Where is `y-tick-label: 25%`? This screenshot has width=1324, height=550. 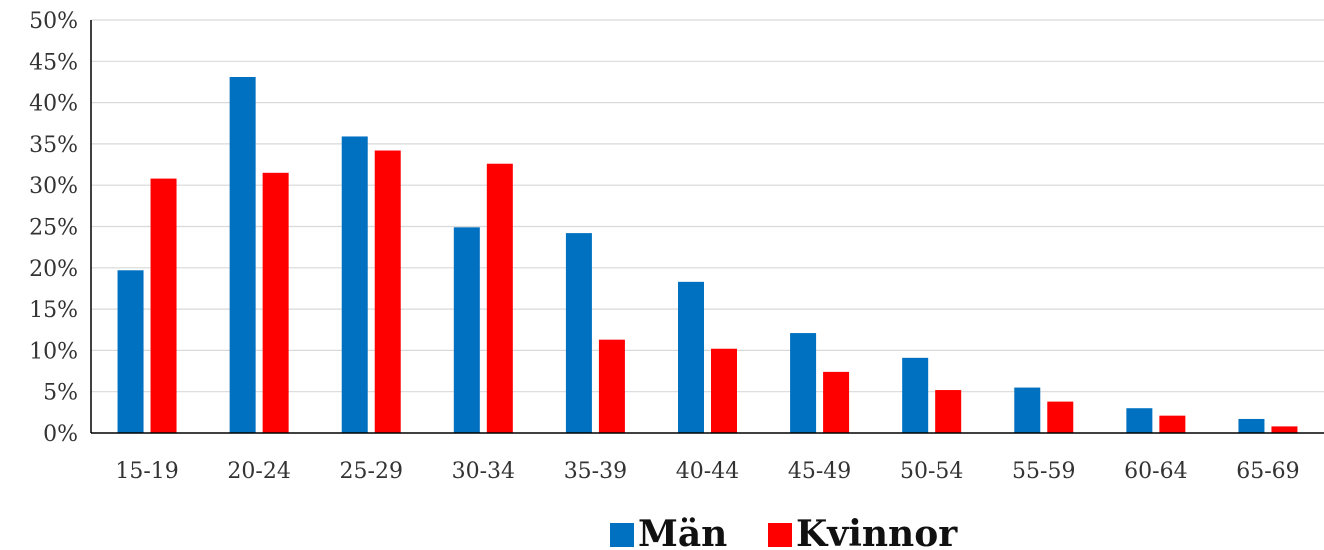 y-tick-label: 25% is located at coordinates (53, 228).